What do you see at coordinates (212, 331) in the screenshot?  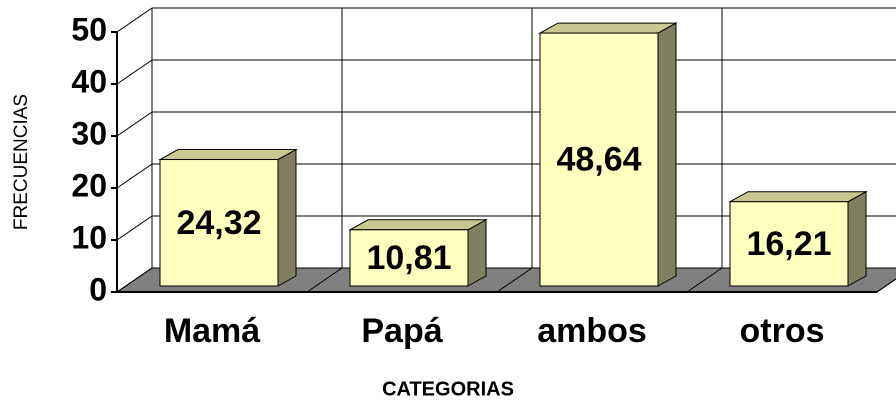 I see `x-tick-label: Mamá` at bounding box center [212, 331].